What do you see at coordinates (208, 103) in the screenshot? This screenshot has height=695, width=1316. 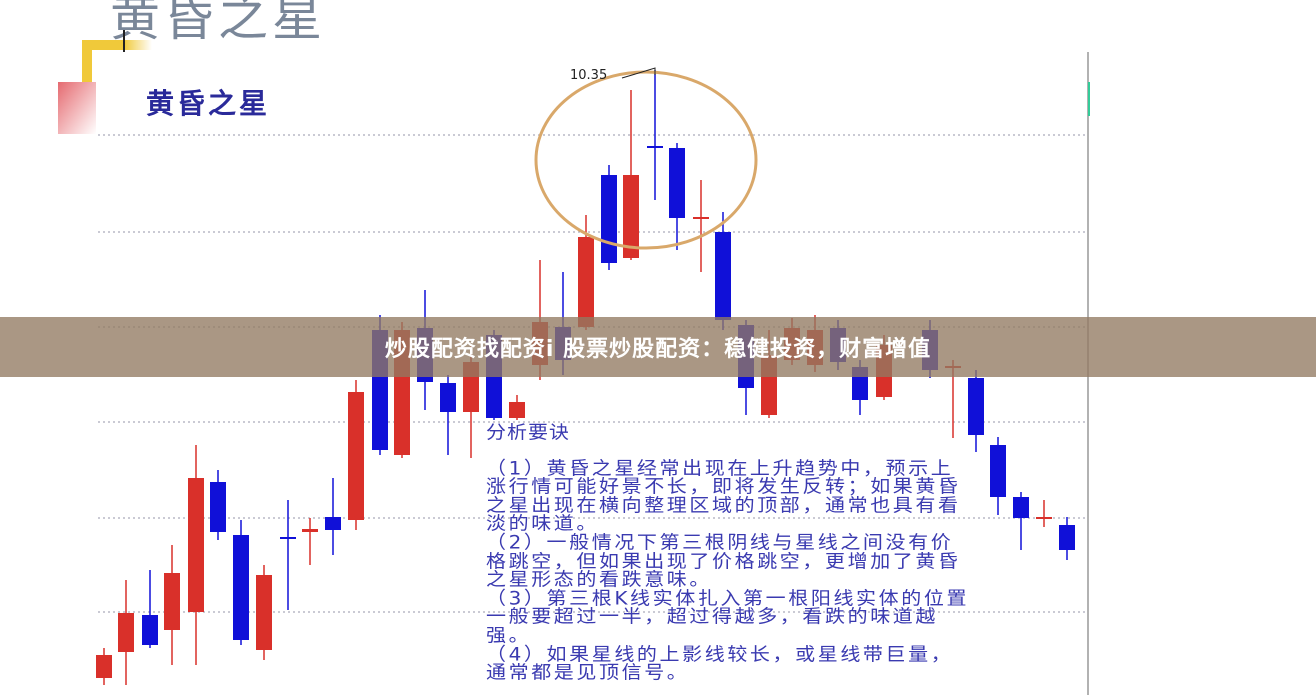 I see `card-title: 黄昏之星` at bounding box center [208, 103].